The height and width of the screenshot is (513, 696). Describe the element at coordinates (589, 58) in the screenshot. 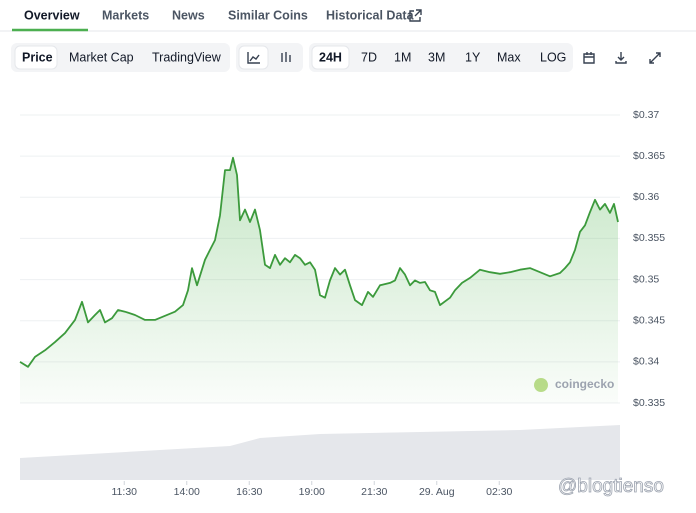

I see `calendar-icon` at that location.